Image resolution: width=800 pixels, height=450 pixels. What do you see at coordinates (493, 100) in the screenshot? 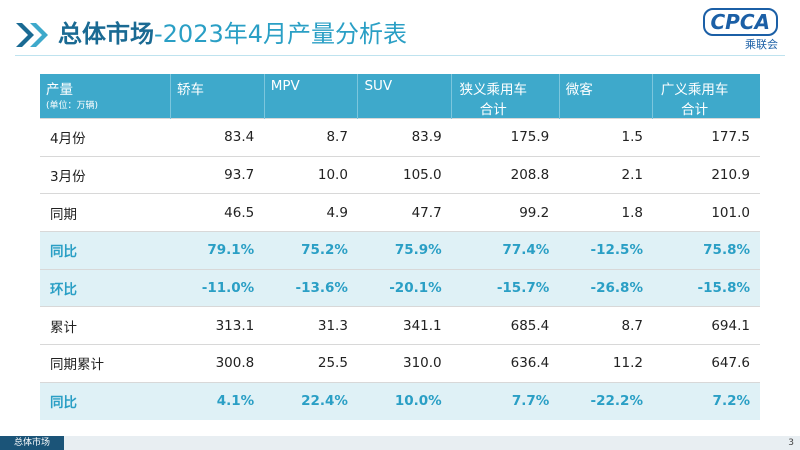
I see `column-label: 狭义乘用车合计` at bounding box center [493, 100].